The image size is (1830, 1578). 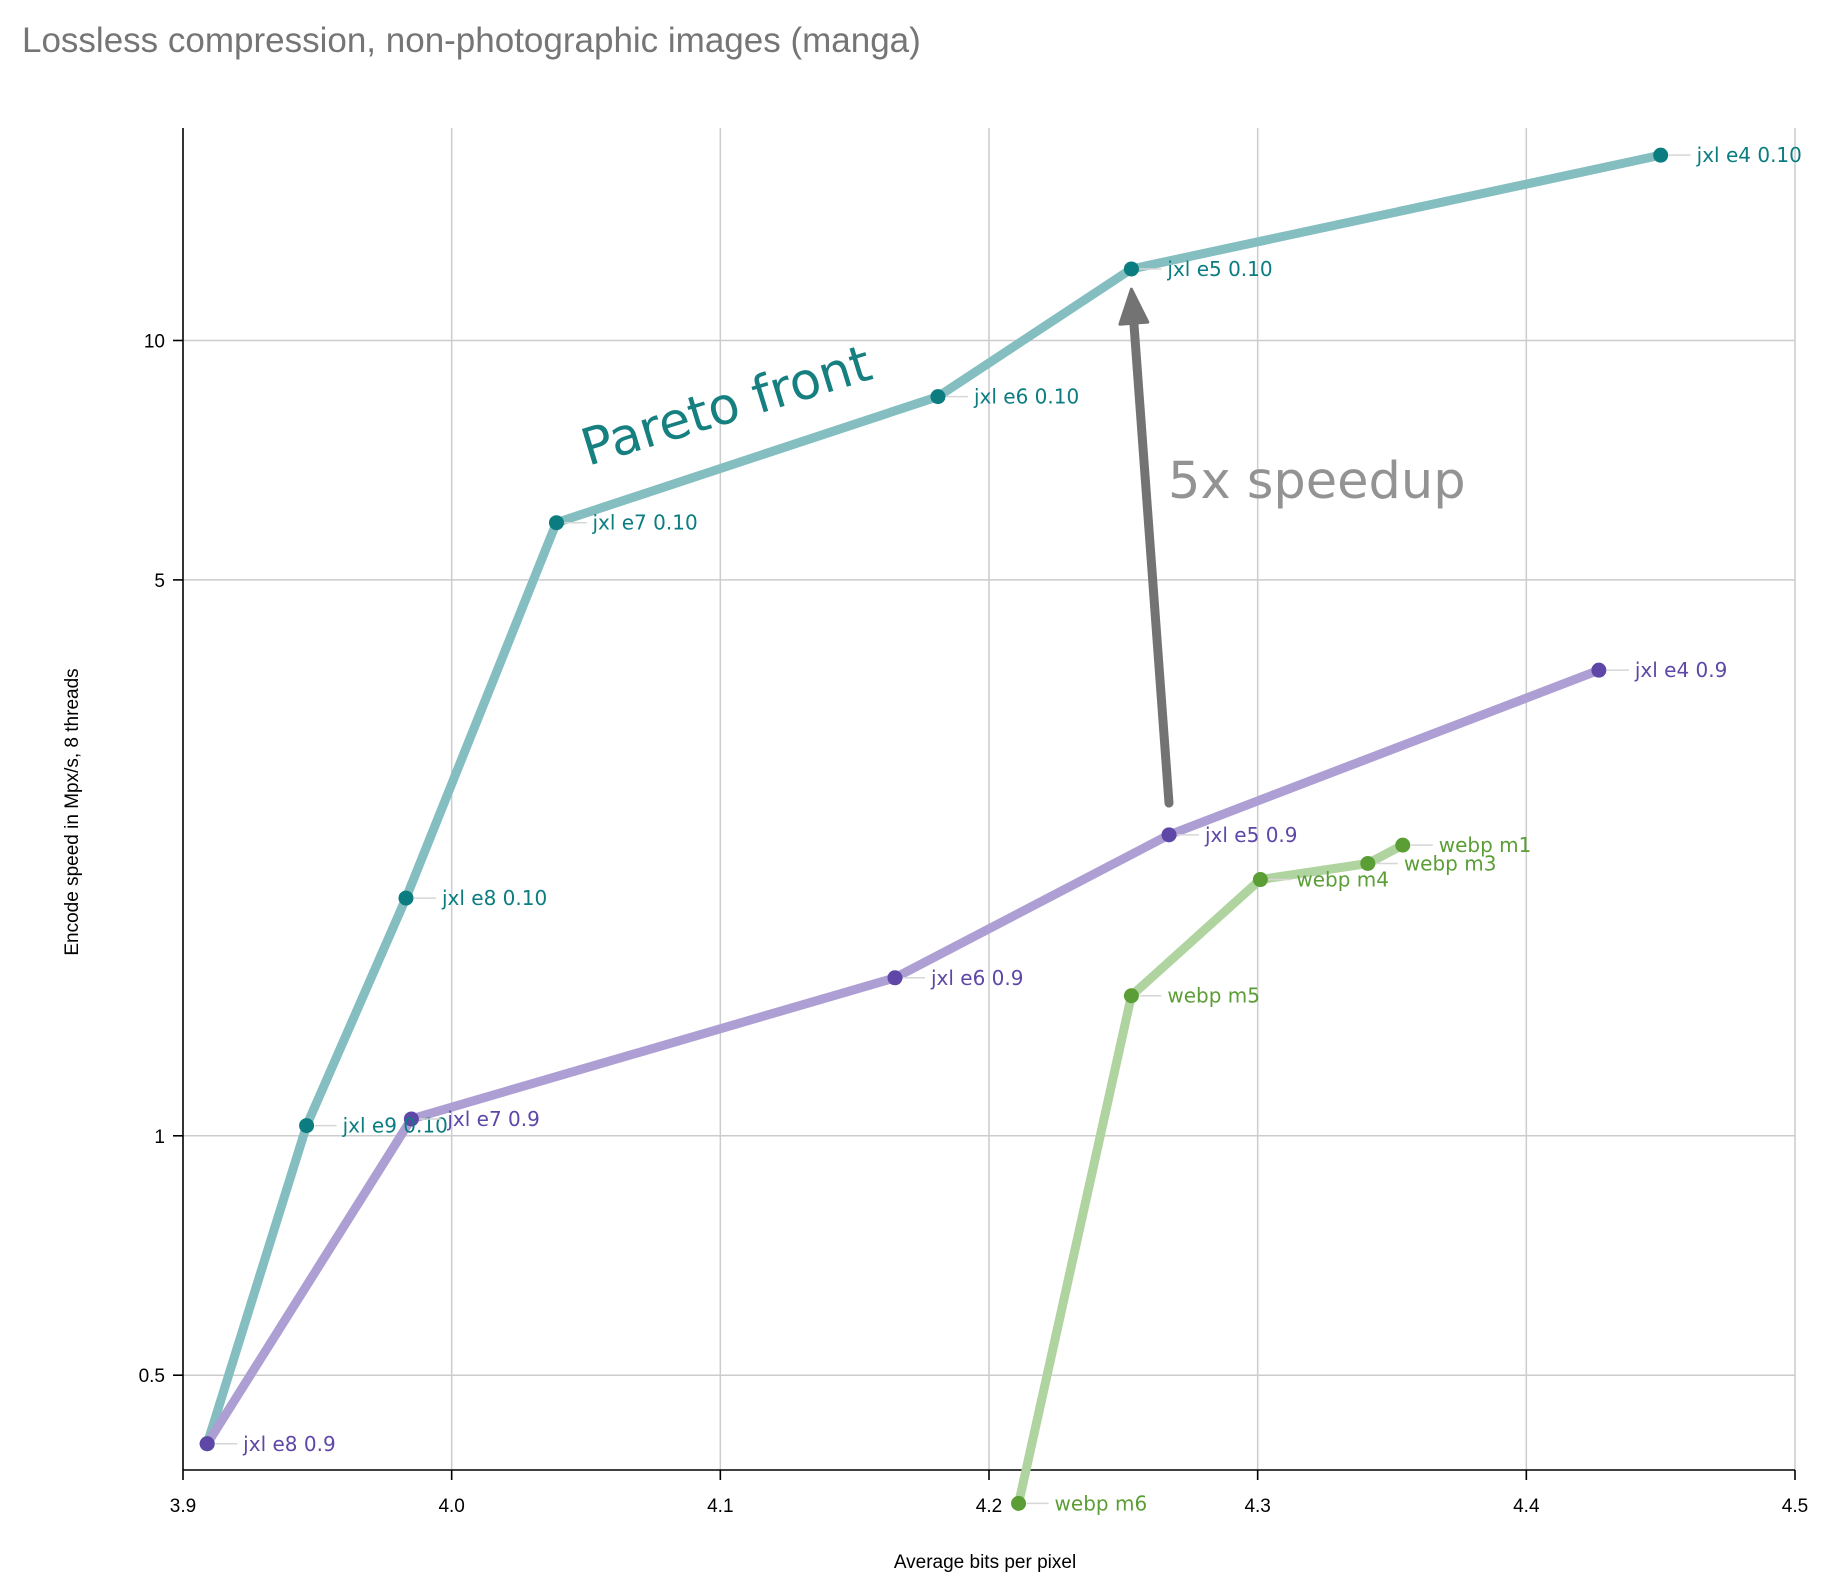 What do you see at coordinates (985, 1562) in the screenshot?
I see `x-axis-title: Average bits per pixel` at bounding box center [985, 1562].